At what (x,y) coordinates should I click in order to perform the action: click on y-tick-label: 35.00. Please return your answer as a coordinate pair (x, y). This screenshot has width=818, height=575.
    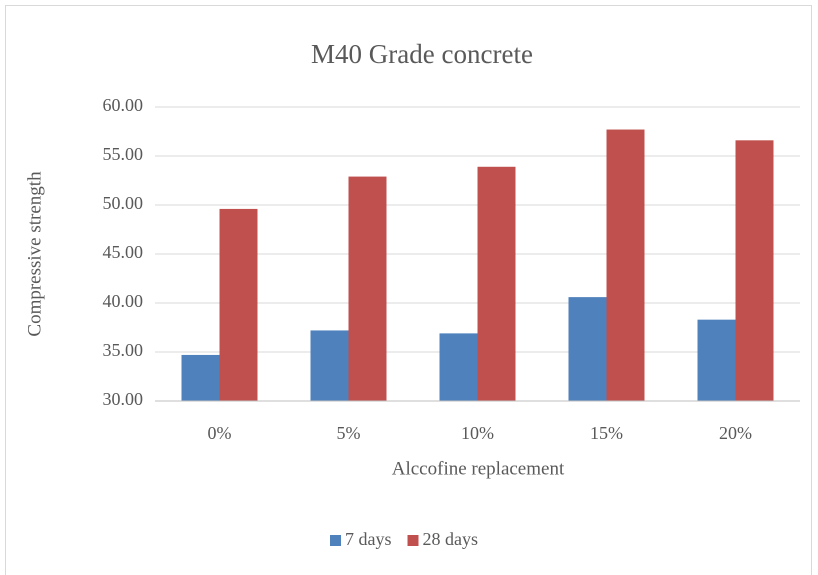
    Looking at the image, I should click on (123, 350).